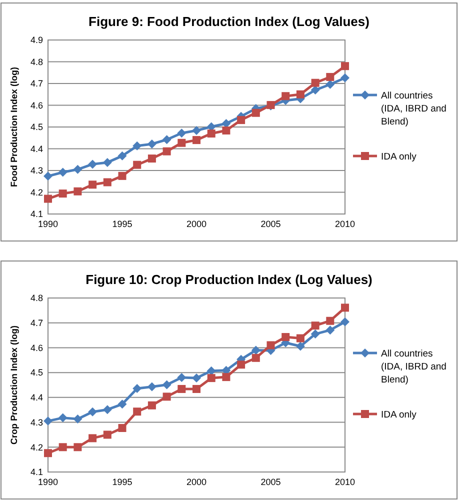 The height and width of the screenshot is (504, 458). Describe the element at coordinates (36, 40) in the screenshot. I see `y-tick-label: 4.9` at that location.